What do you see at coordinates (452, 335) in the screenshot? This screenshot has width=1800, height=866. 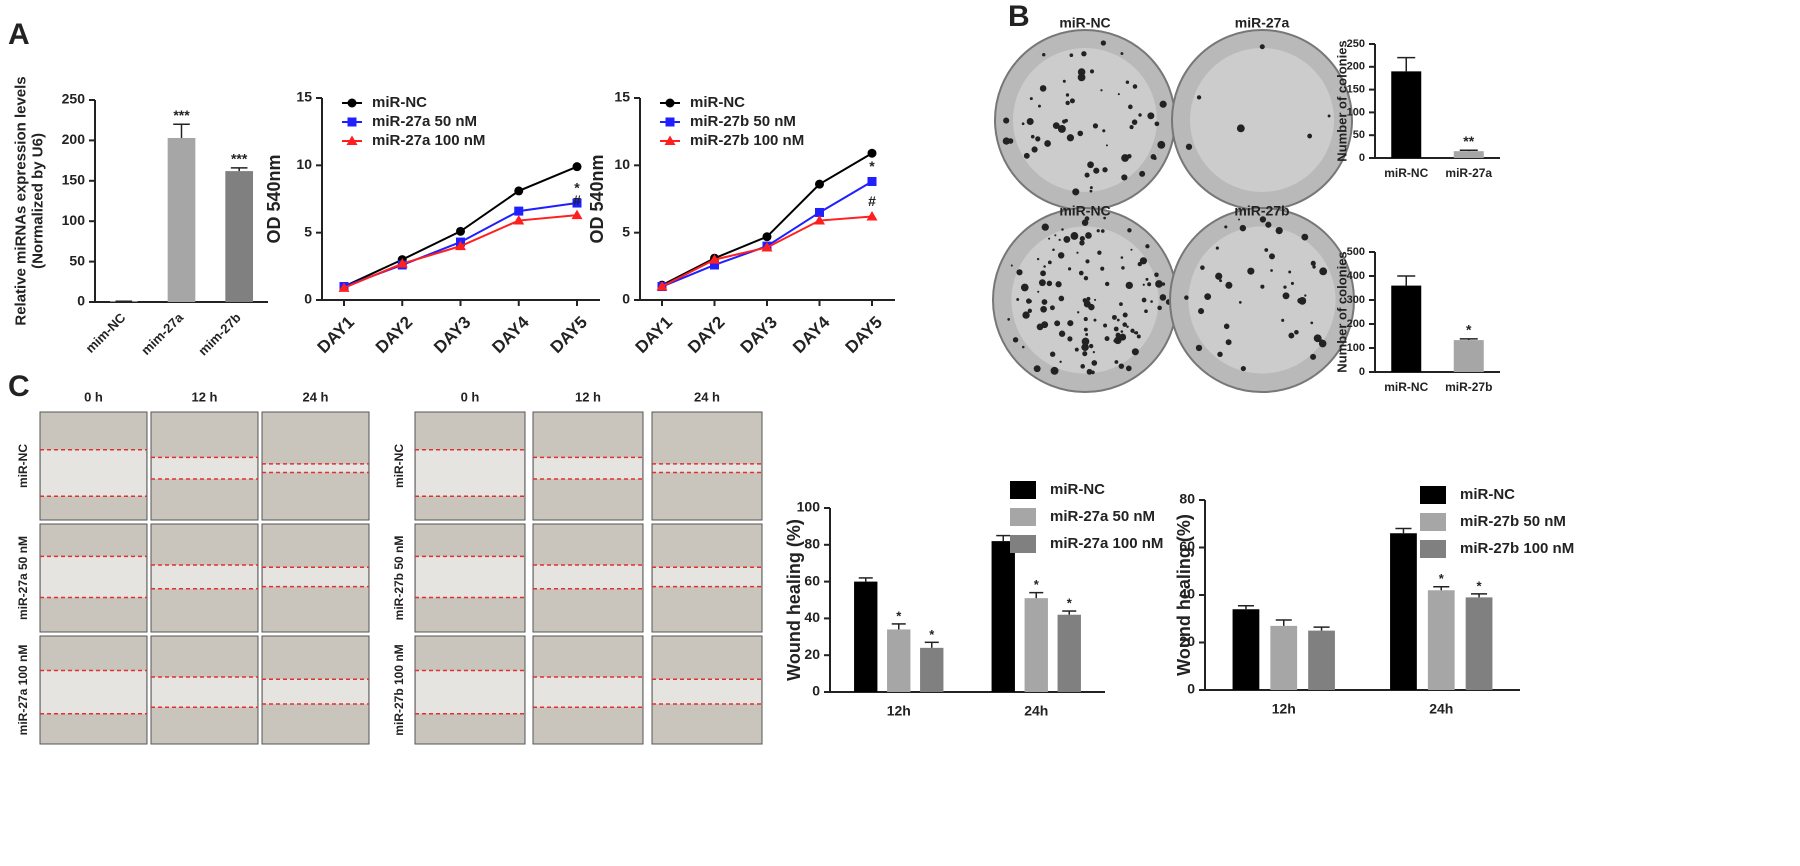 I see `x-tick-label: DAY3` at bounding box center [452, 335].